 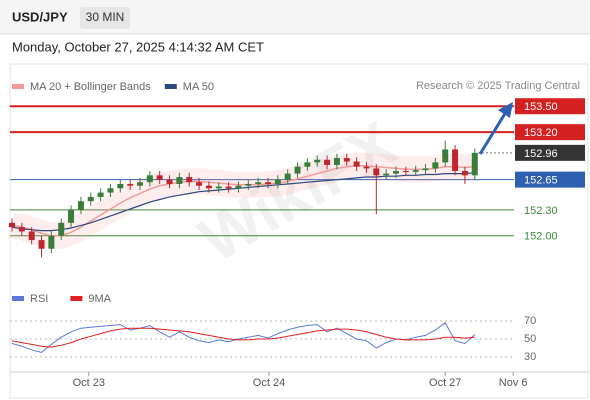 What do you see at coordinates (541, 181) in the screenshot?
I see `level-label: 152.65` at bounding box center [541, 181].